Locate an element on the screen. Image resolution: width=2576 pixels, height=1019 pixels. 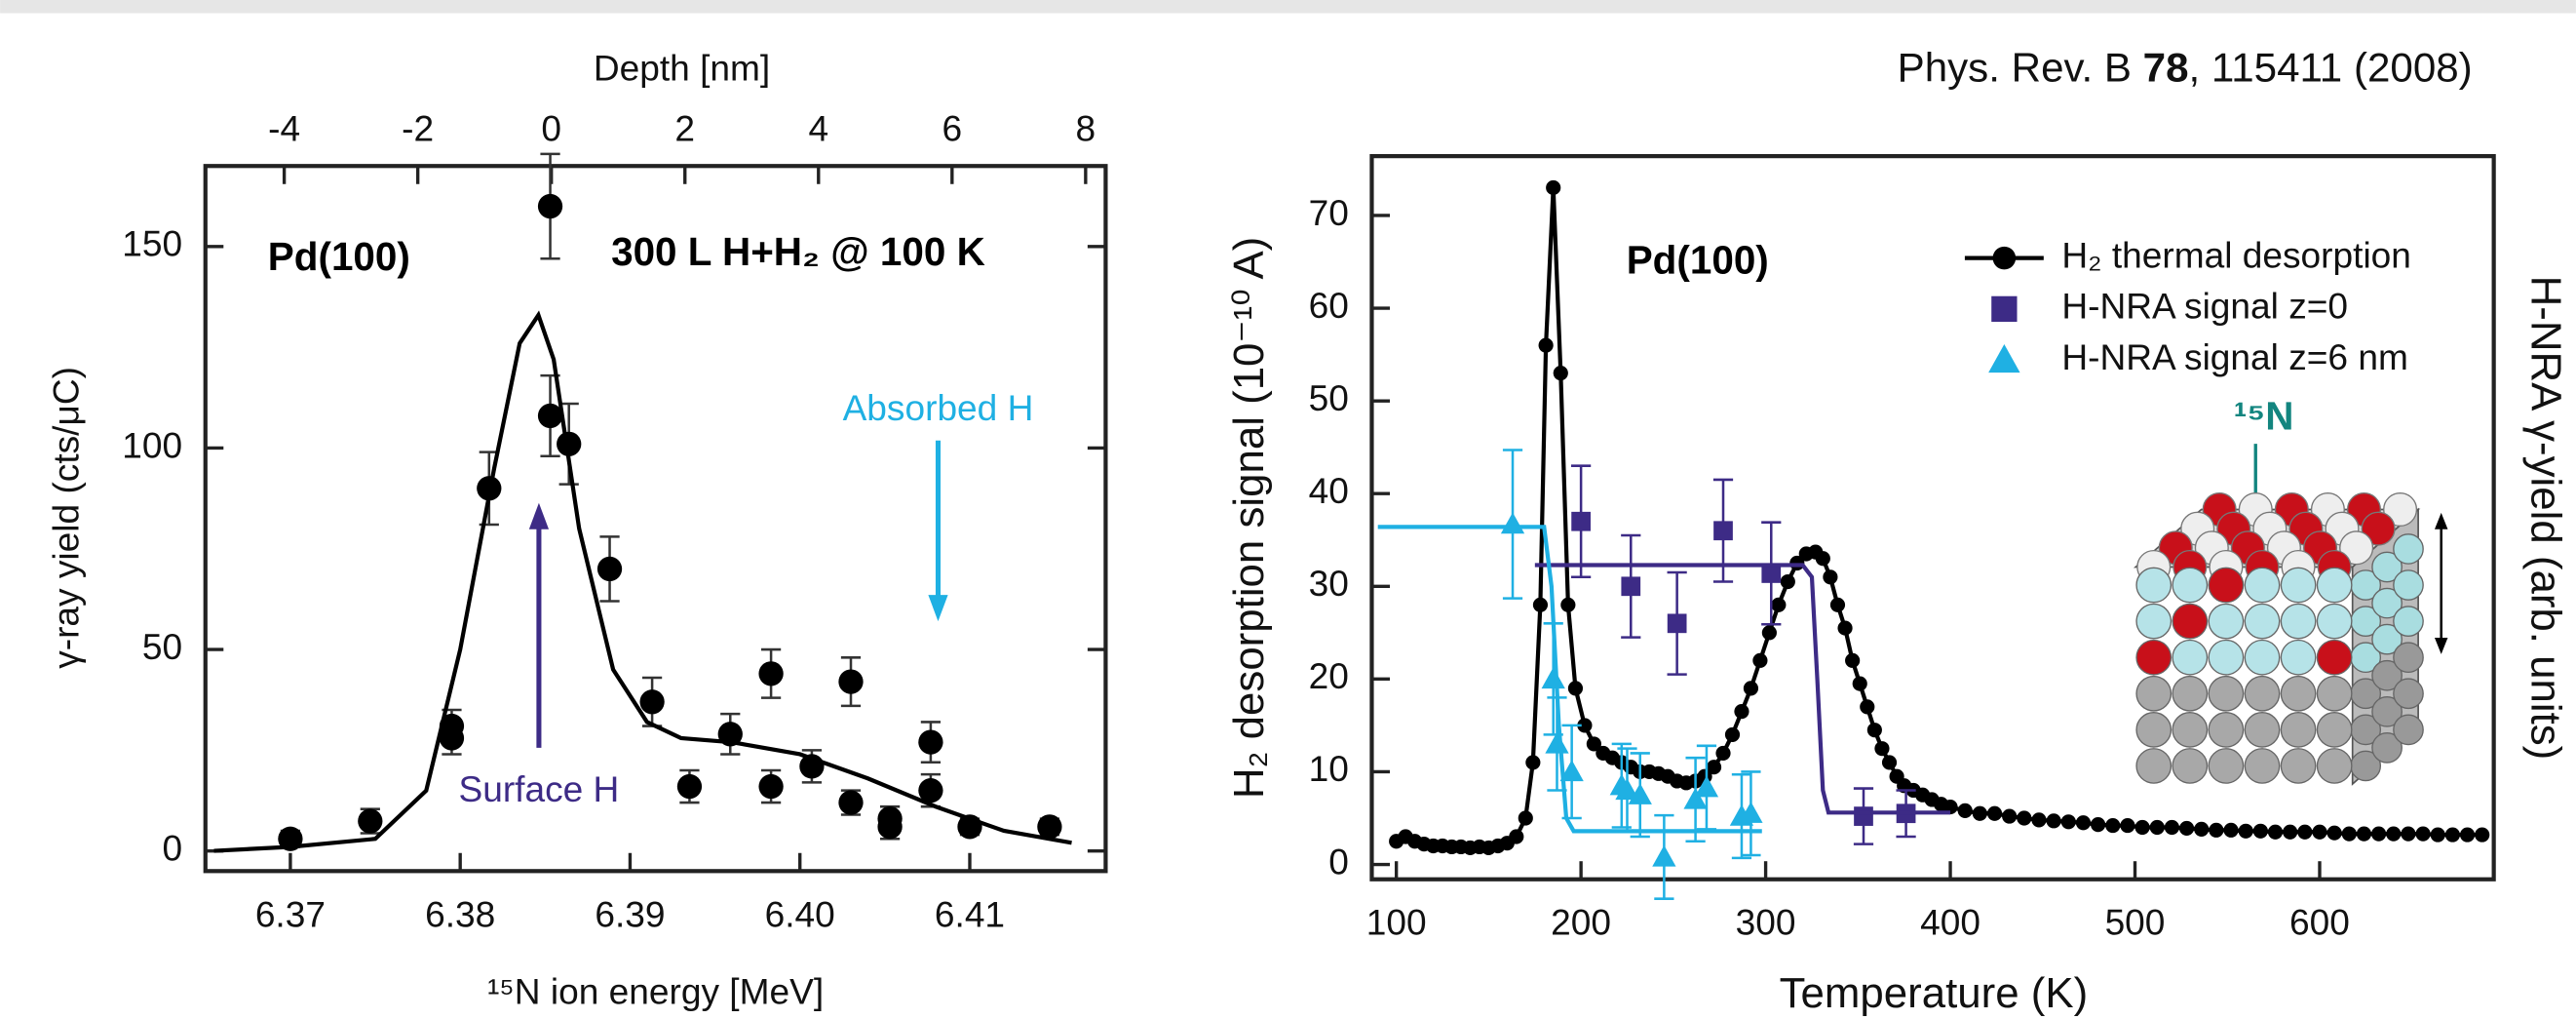
y-tick-label: 100 is located at coordinates (152, 444).